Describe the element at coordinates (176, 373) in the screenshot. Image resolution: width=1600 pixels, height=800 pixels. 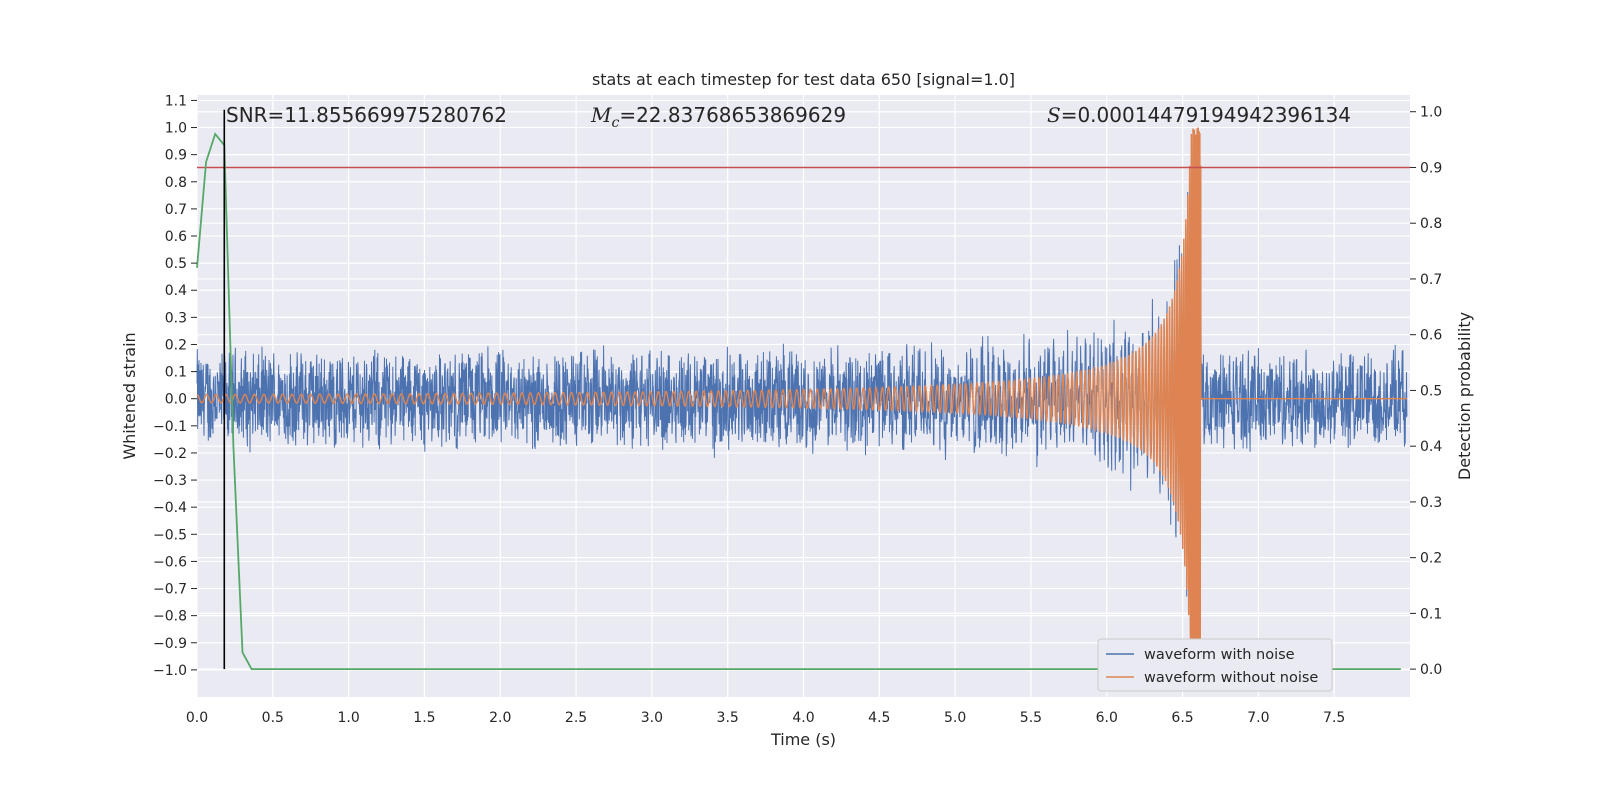
I see `y-tick-label: 0.1` at that location.